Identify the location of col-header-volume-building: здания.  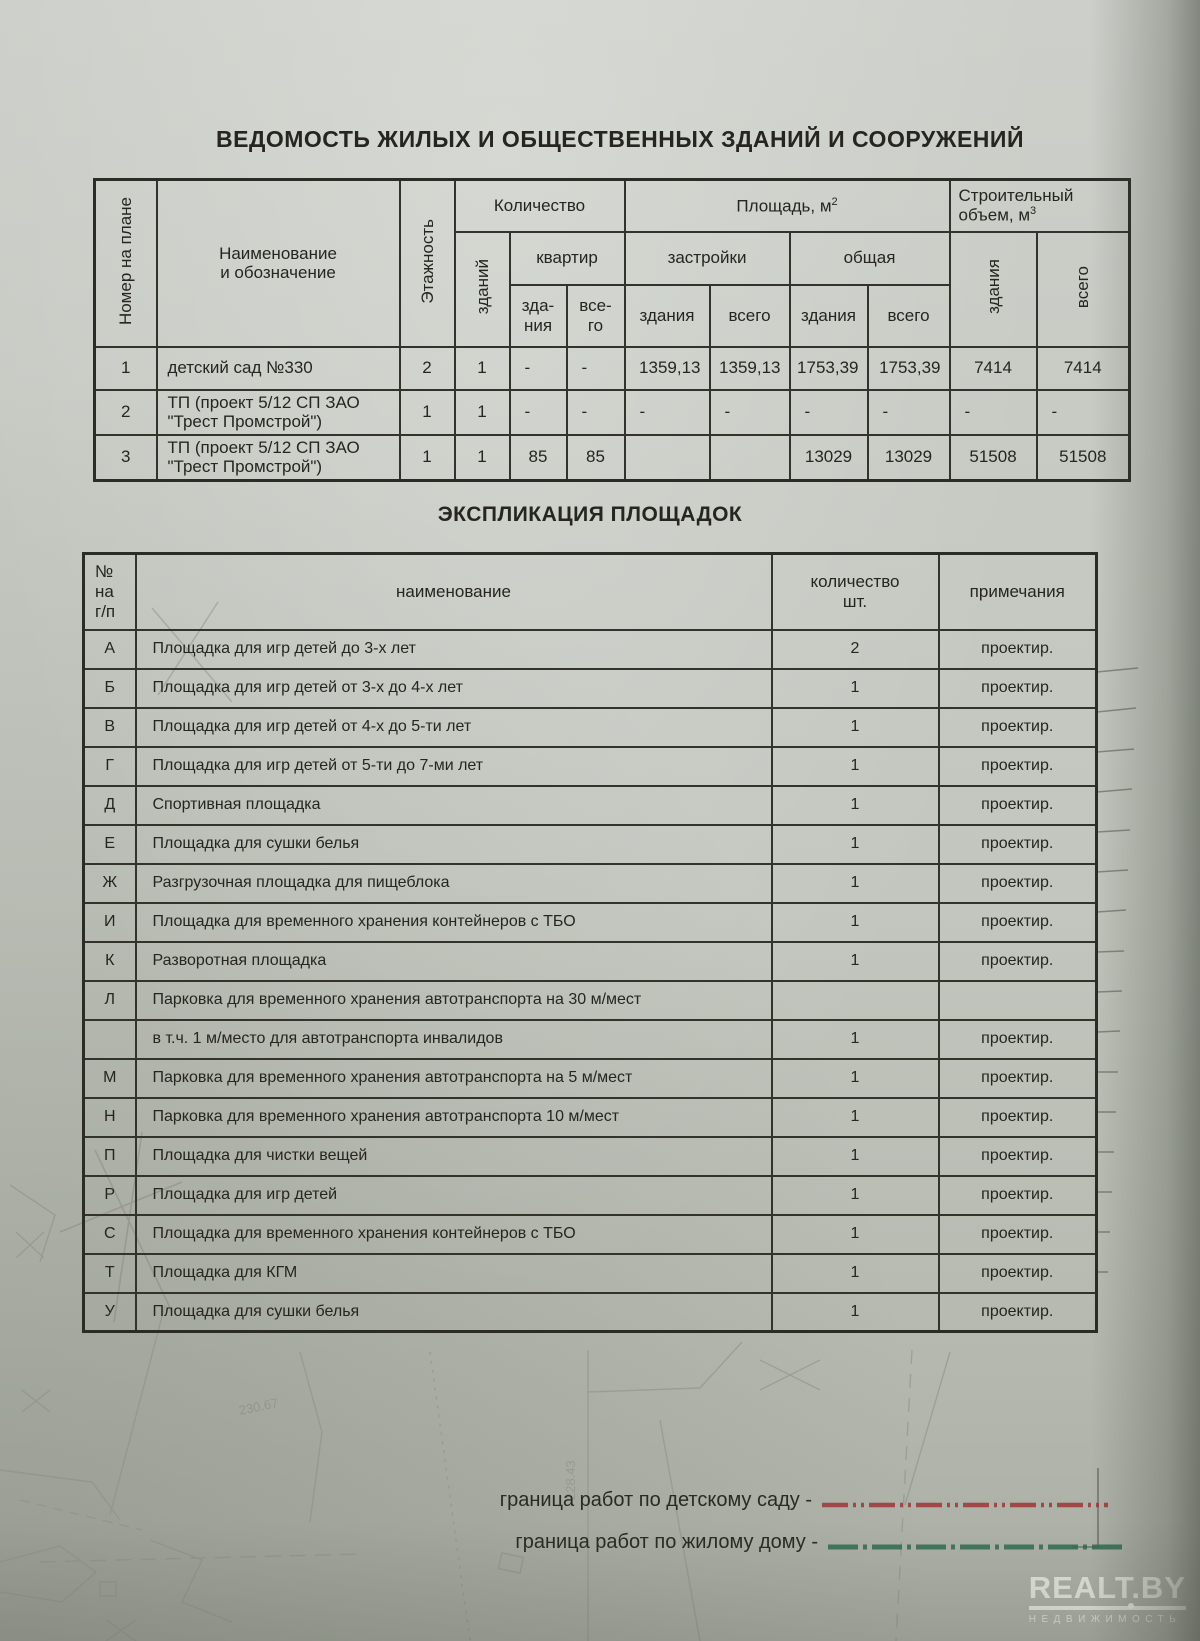
(993, 289).